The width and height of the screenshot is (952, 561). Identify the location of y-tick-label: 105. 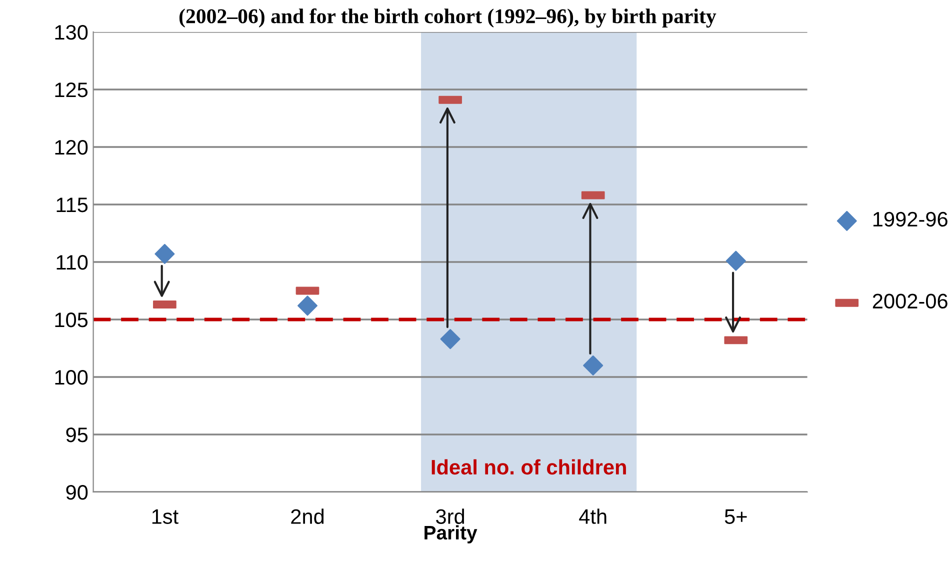
(71, 320).